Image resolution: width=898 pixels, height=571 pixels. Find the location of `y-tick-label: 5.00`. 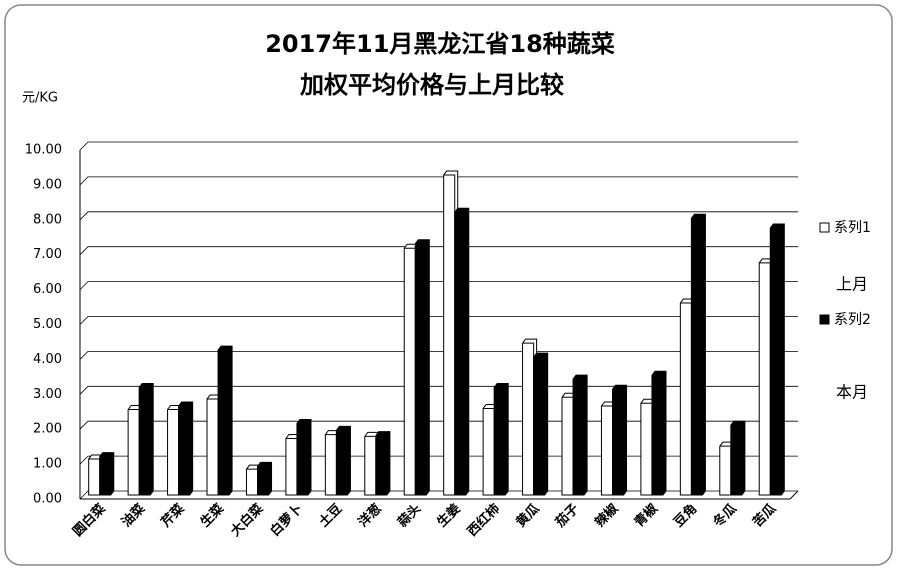

y-tick-label: 5.00 is located at coordinates (47, 324).